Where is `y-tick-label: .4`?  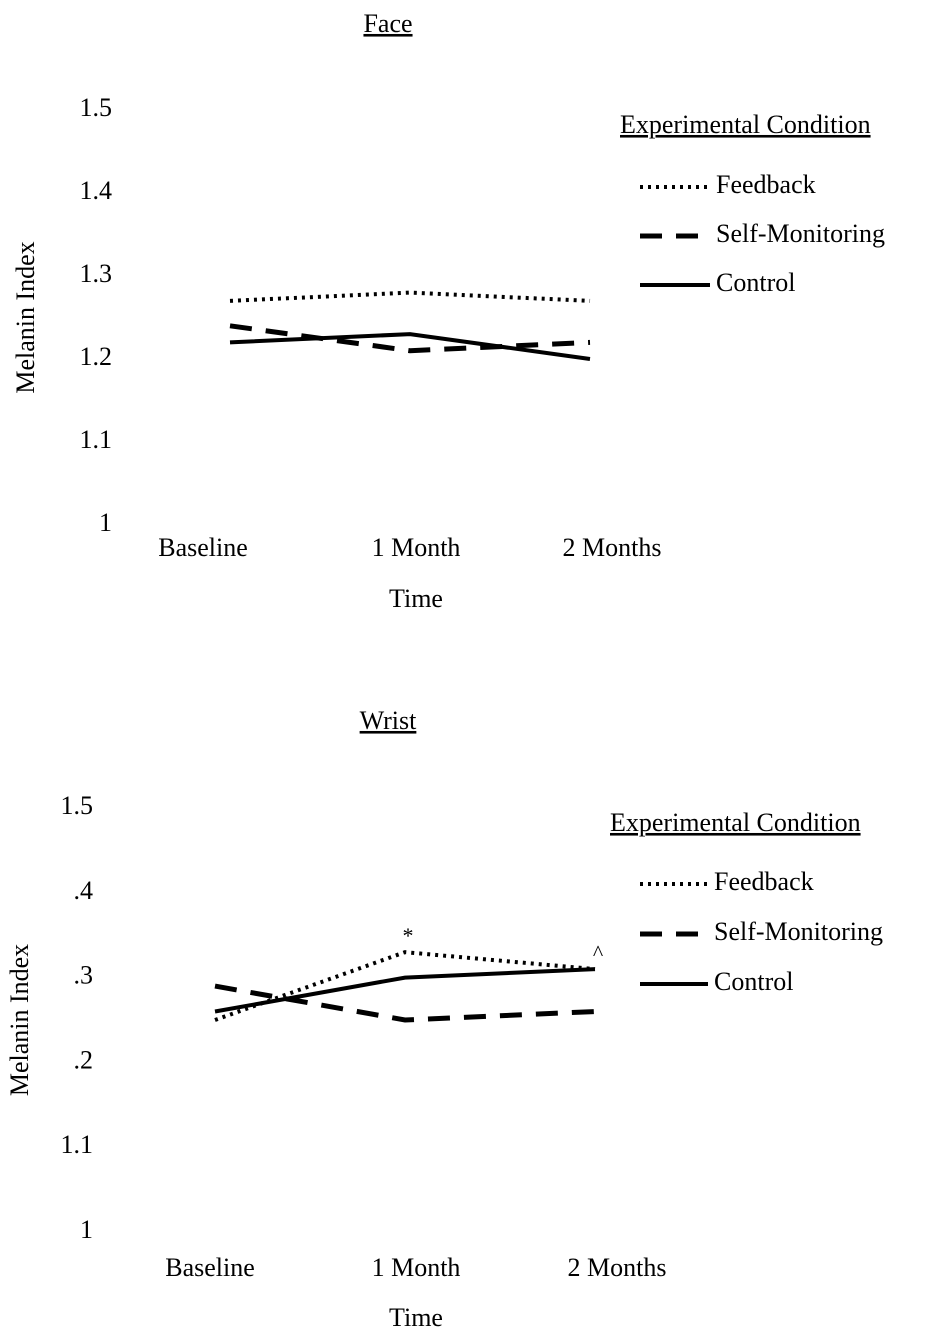 y-tick-label: .4 is located at coordinates (84, 890).